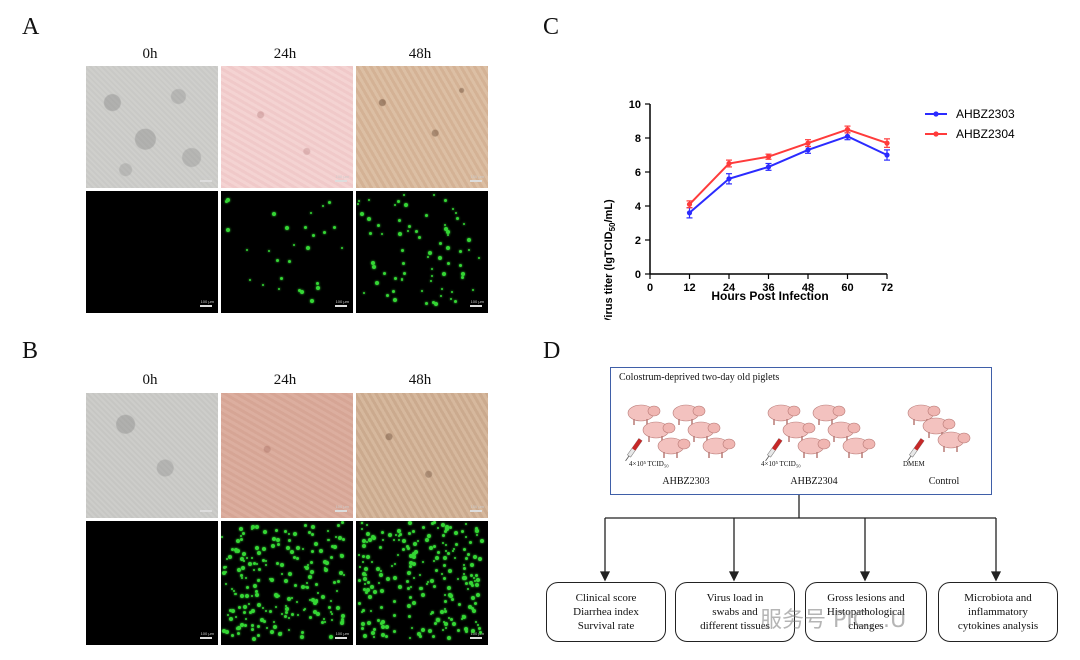  Describe the element at coordinates (285, 380) in the screenshot. I see `b-time-label-24h: 24h` at that location.